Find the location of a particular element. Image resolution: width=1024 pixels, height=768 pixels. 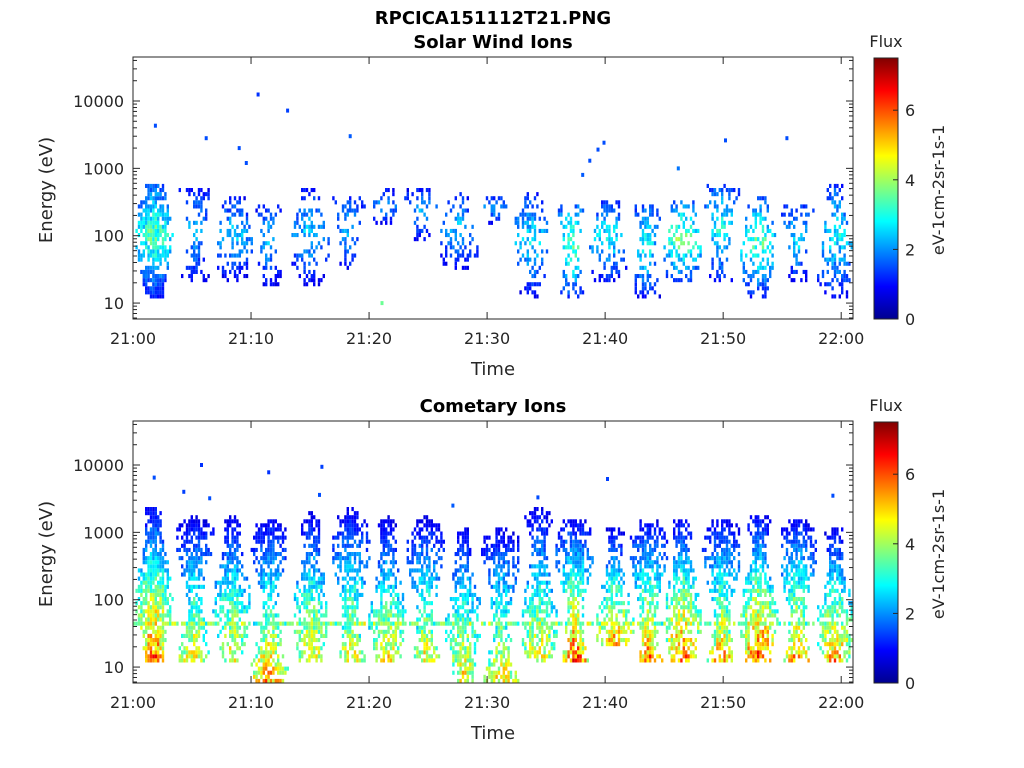

x-axis-label-solar-wind: Time is located at coordinates (492, 369).